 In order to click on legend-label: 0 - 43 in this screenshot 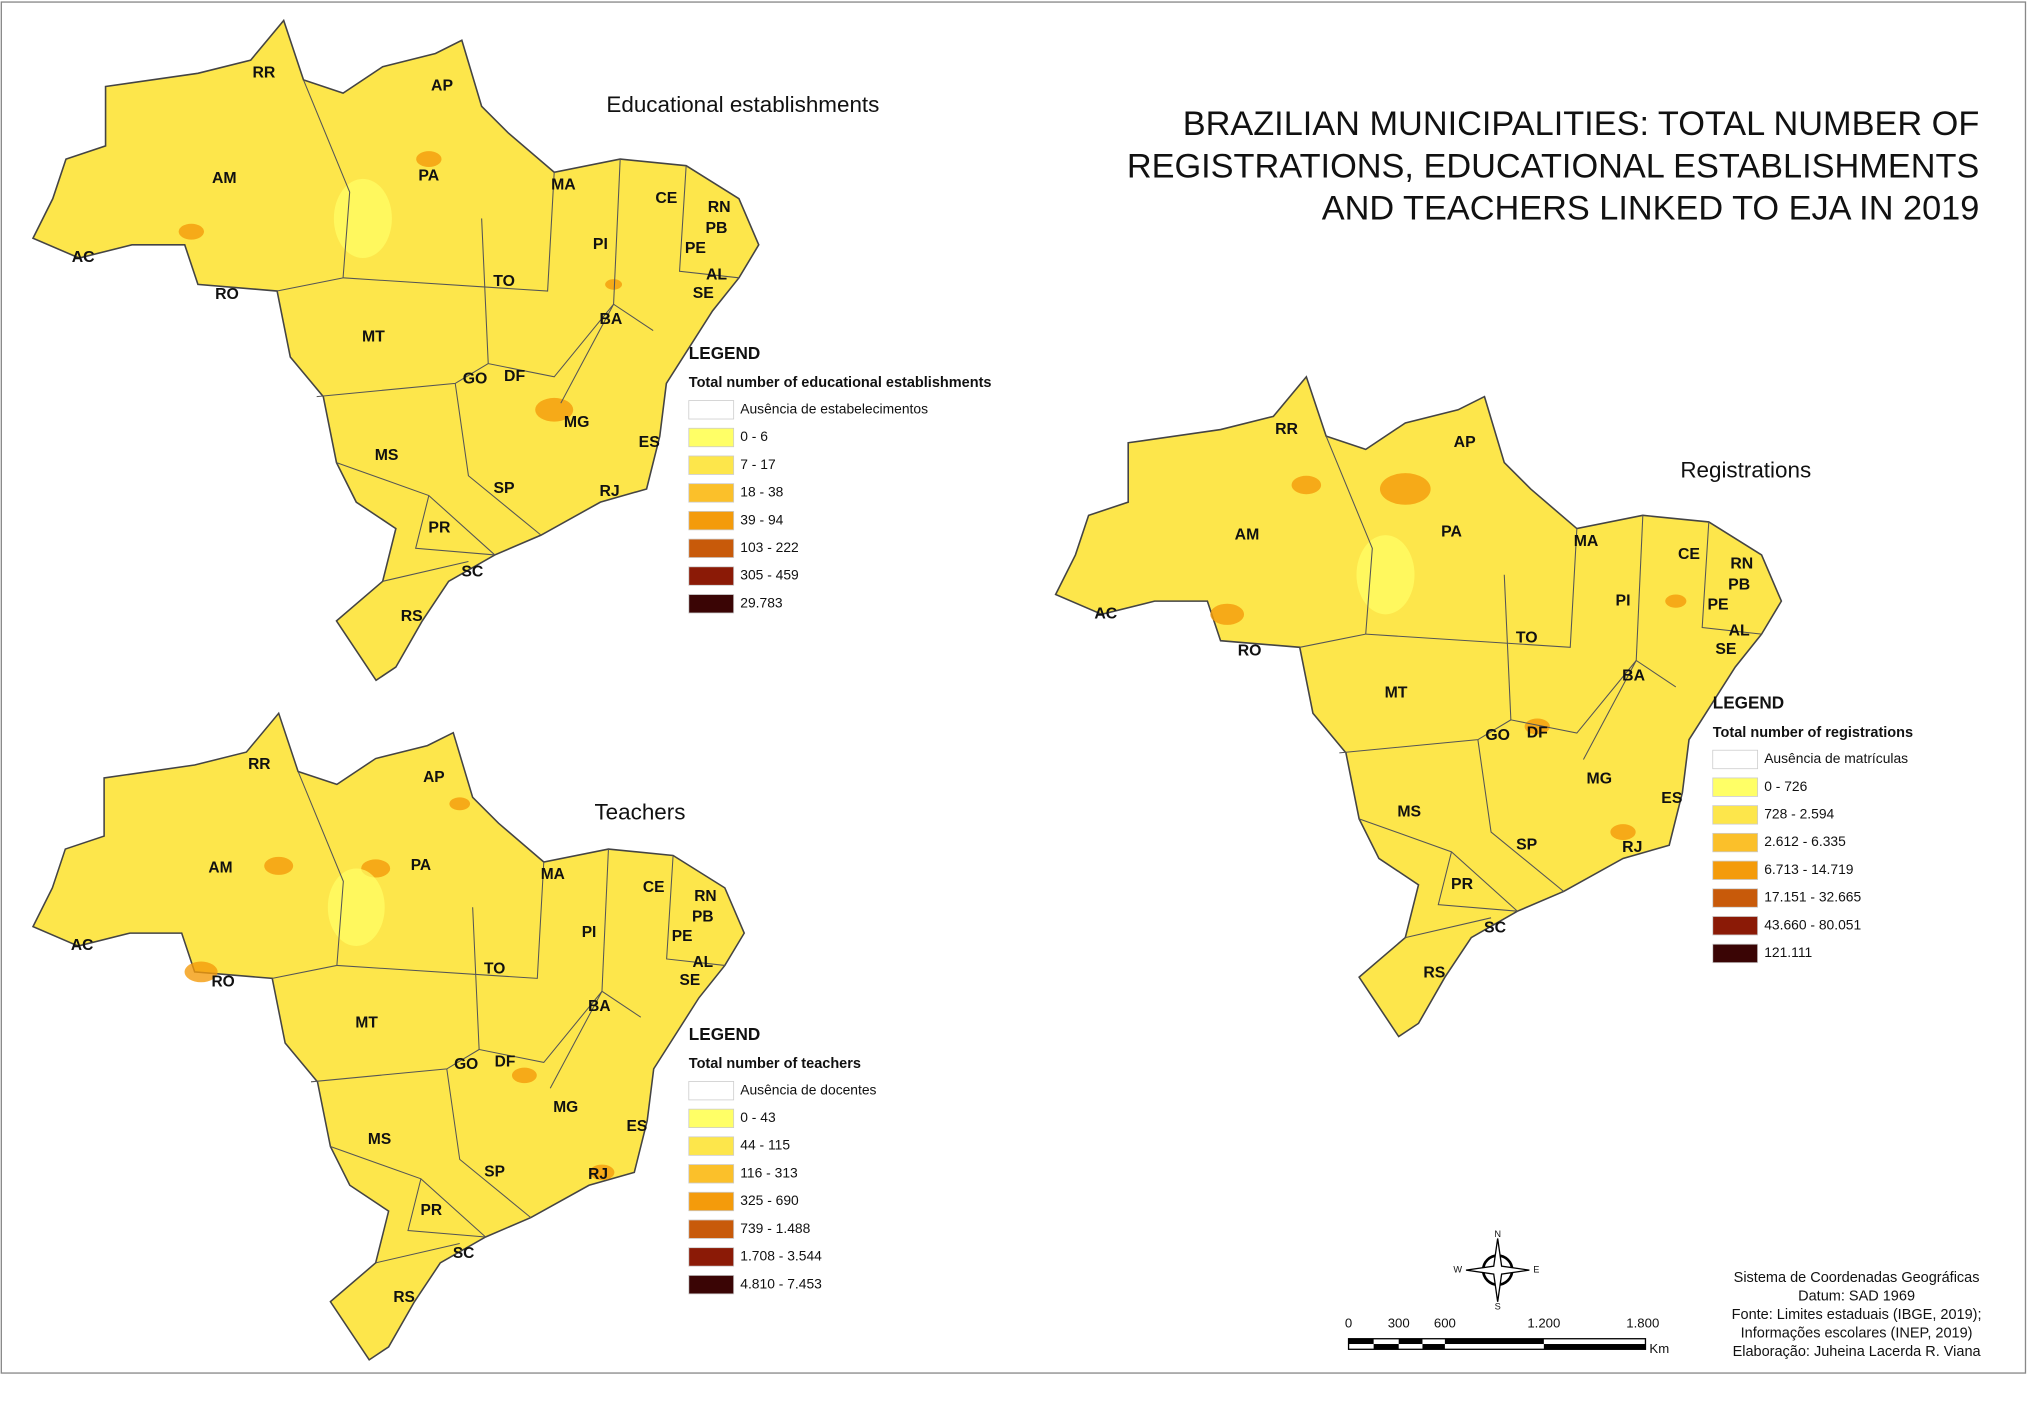, I will do `click(758, 1117)`.